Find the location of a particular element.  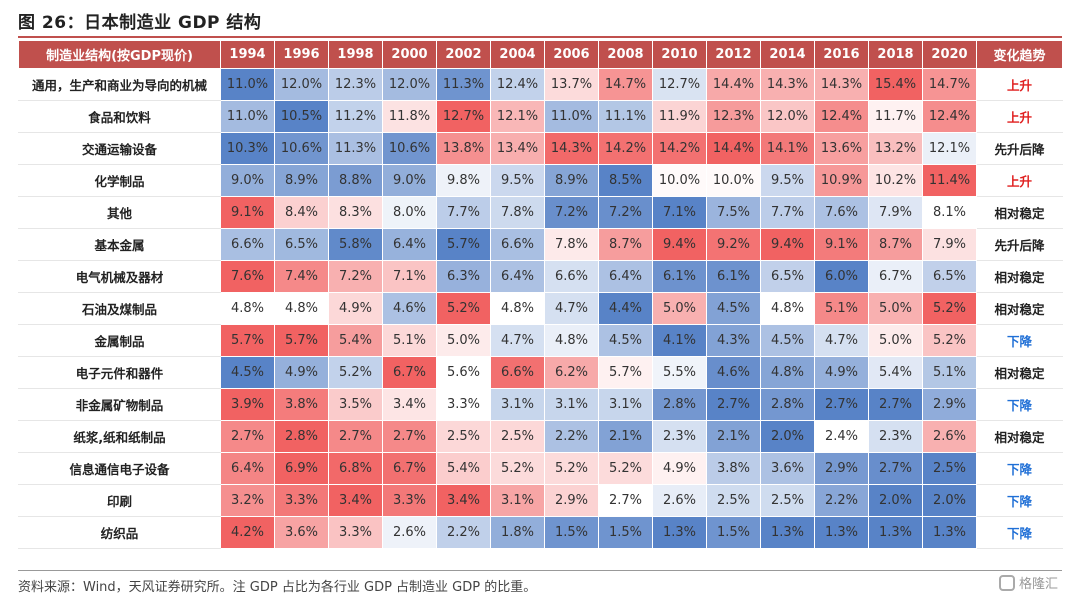

year-header-1996: 1996 is located at coordinates (301, 54).